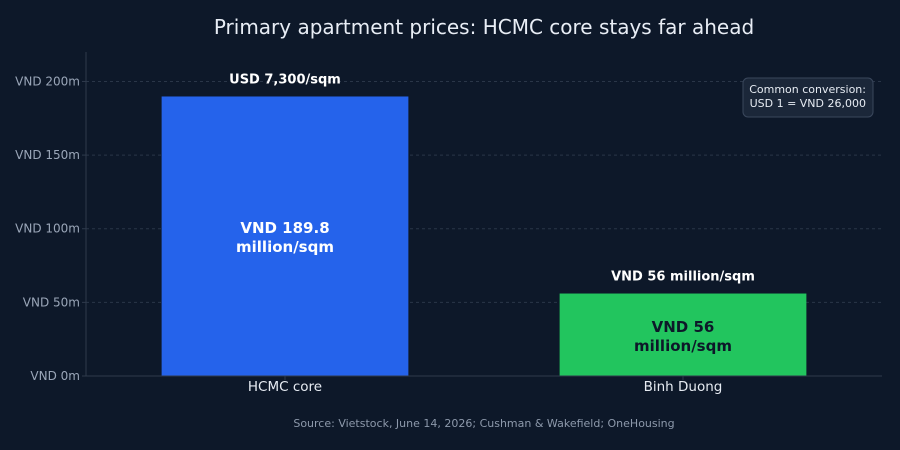  I want to click on bar-top-label: USD 7,300/sqm, so click(285, 79).